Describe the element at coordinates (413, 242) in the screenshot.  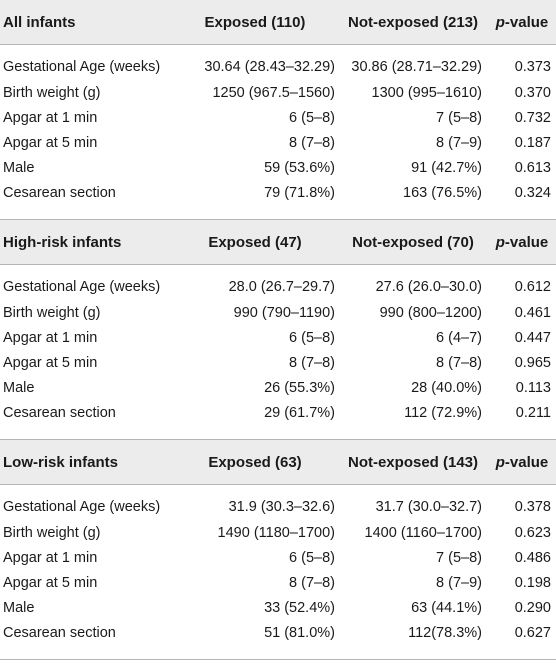
I see `not-exposed-header: Not-exposed (70)` at that location.